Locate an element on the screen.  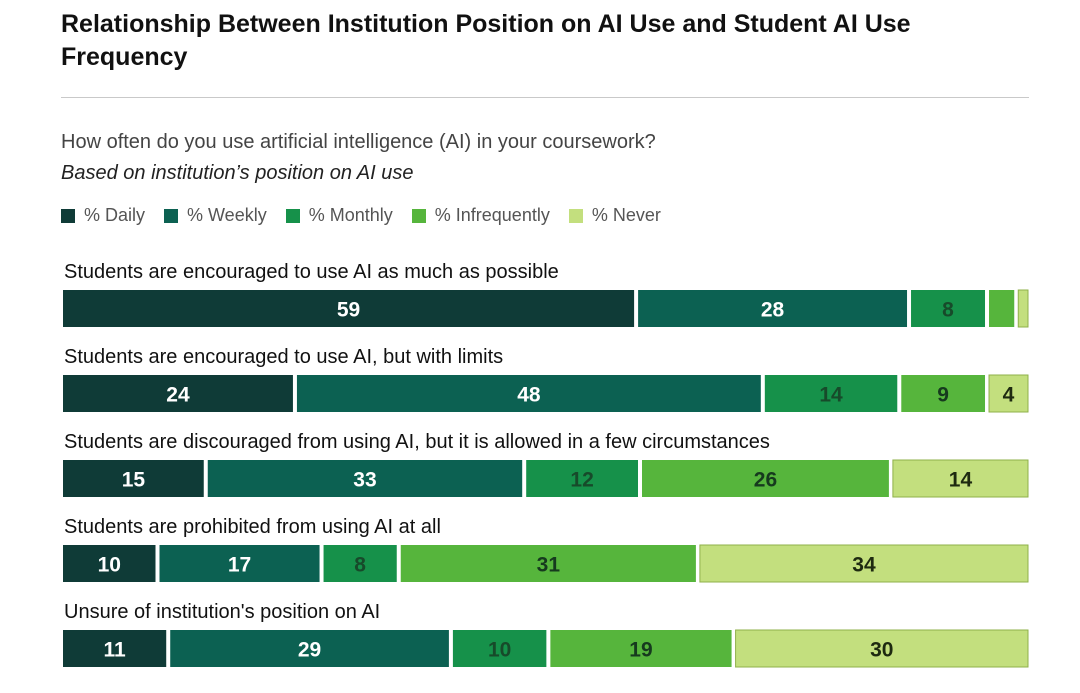
bar-value-label: 19 is located at coordinates (640, 650).